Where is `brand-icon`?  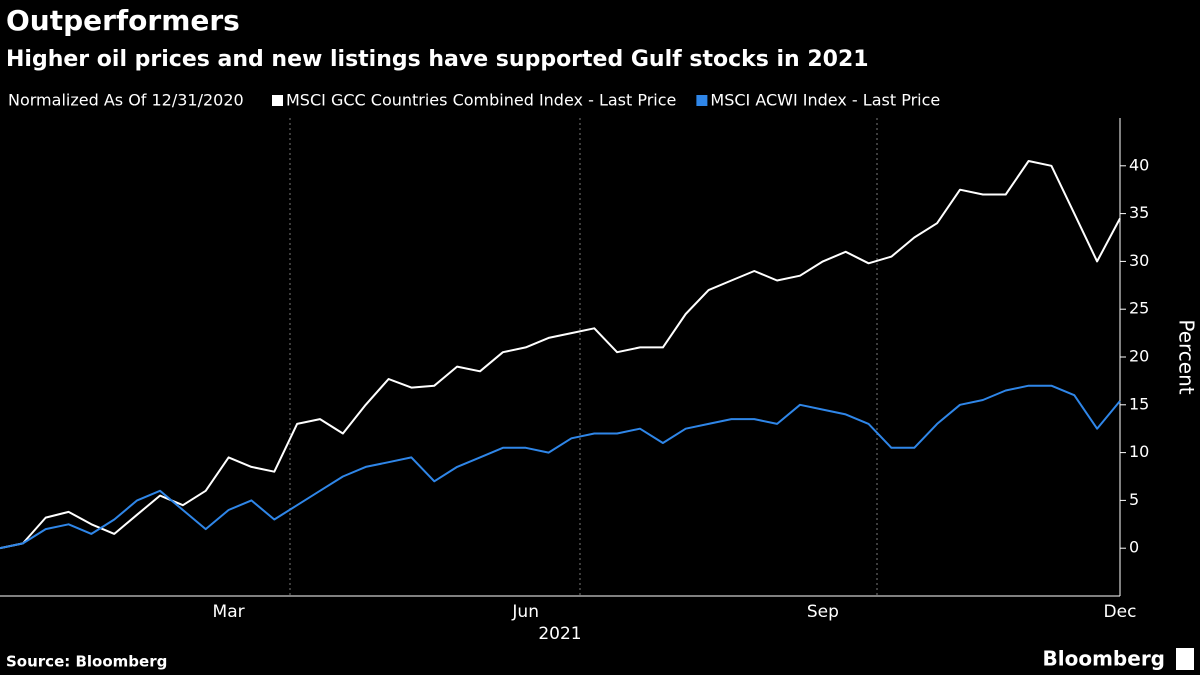
brand-icon is located at coordinates (1185, 659).